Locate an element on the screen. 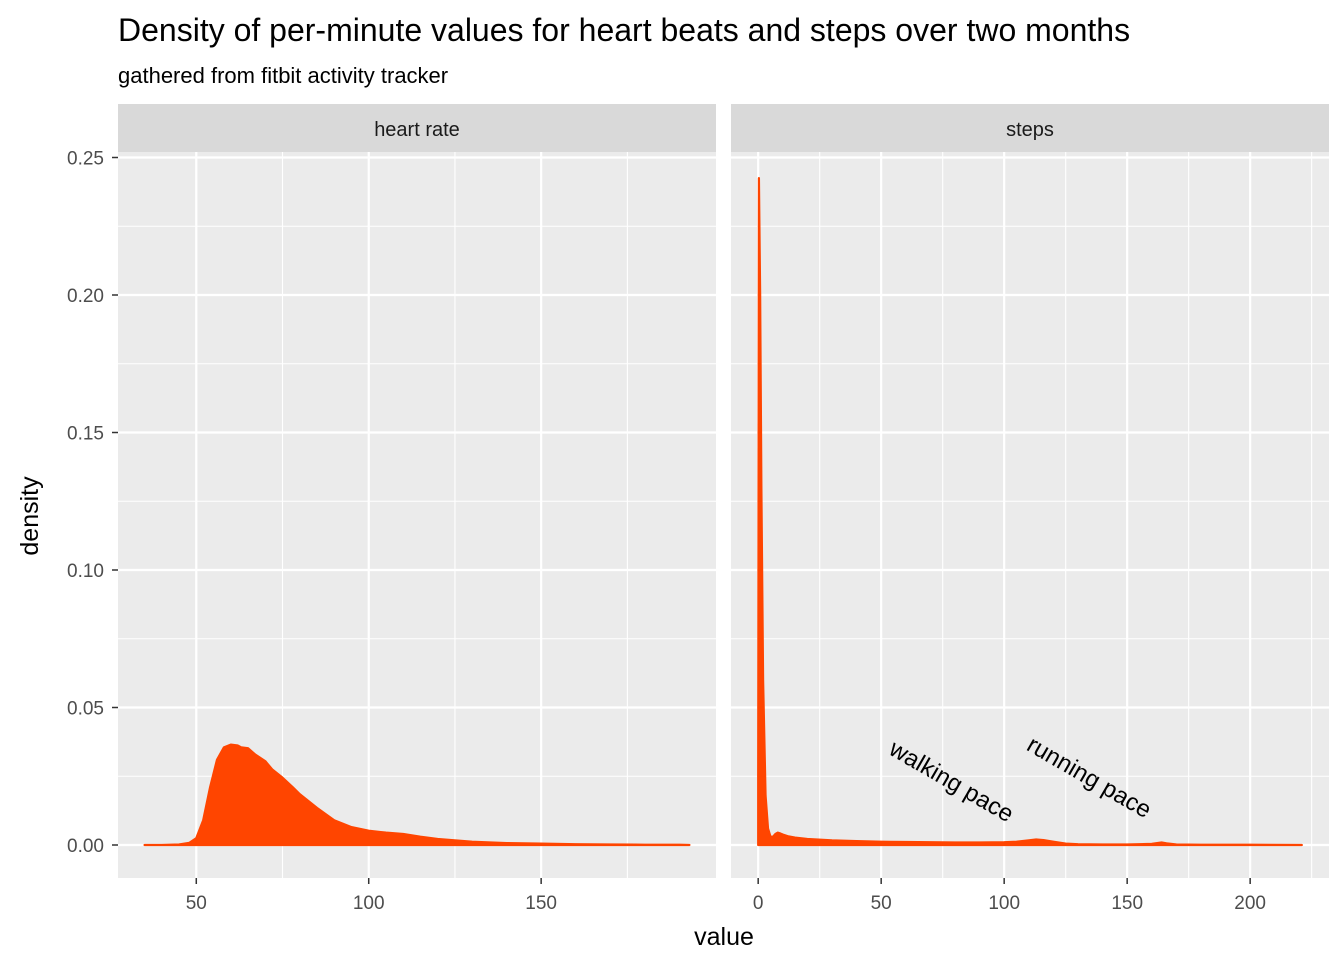  y-axis-title: density is located at coordinates (30, 516).